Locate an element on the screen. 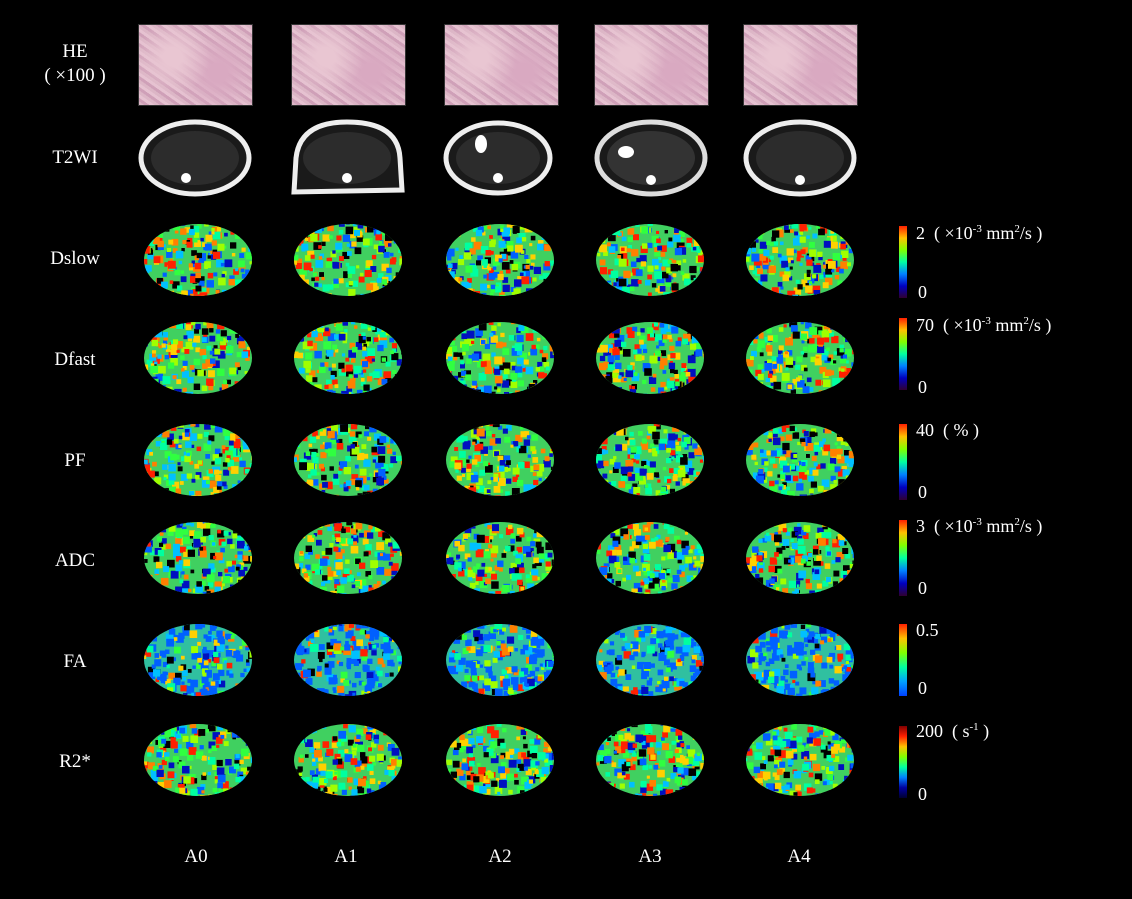 The image size is (1132, 899). r2star-map-a0 is located at coordinates (198, 760).